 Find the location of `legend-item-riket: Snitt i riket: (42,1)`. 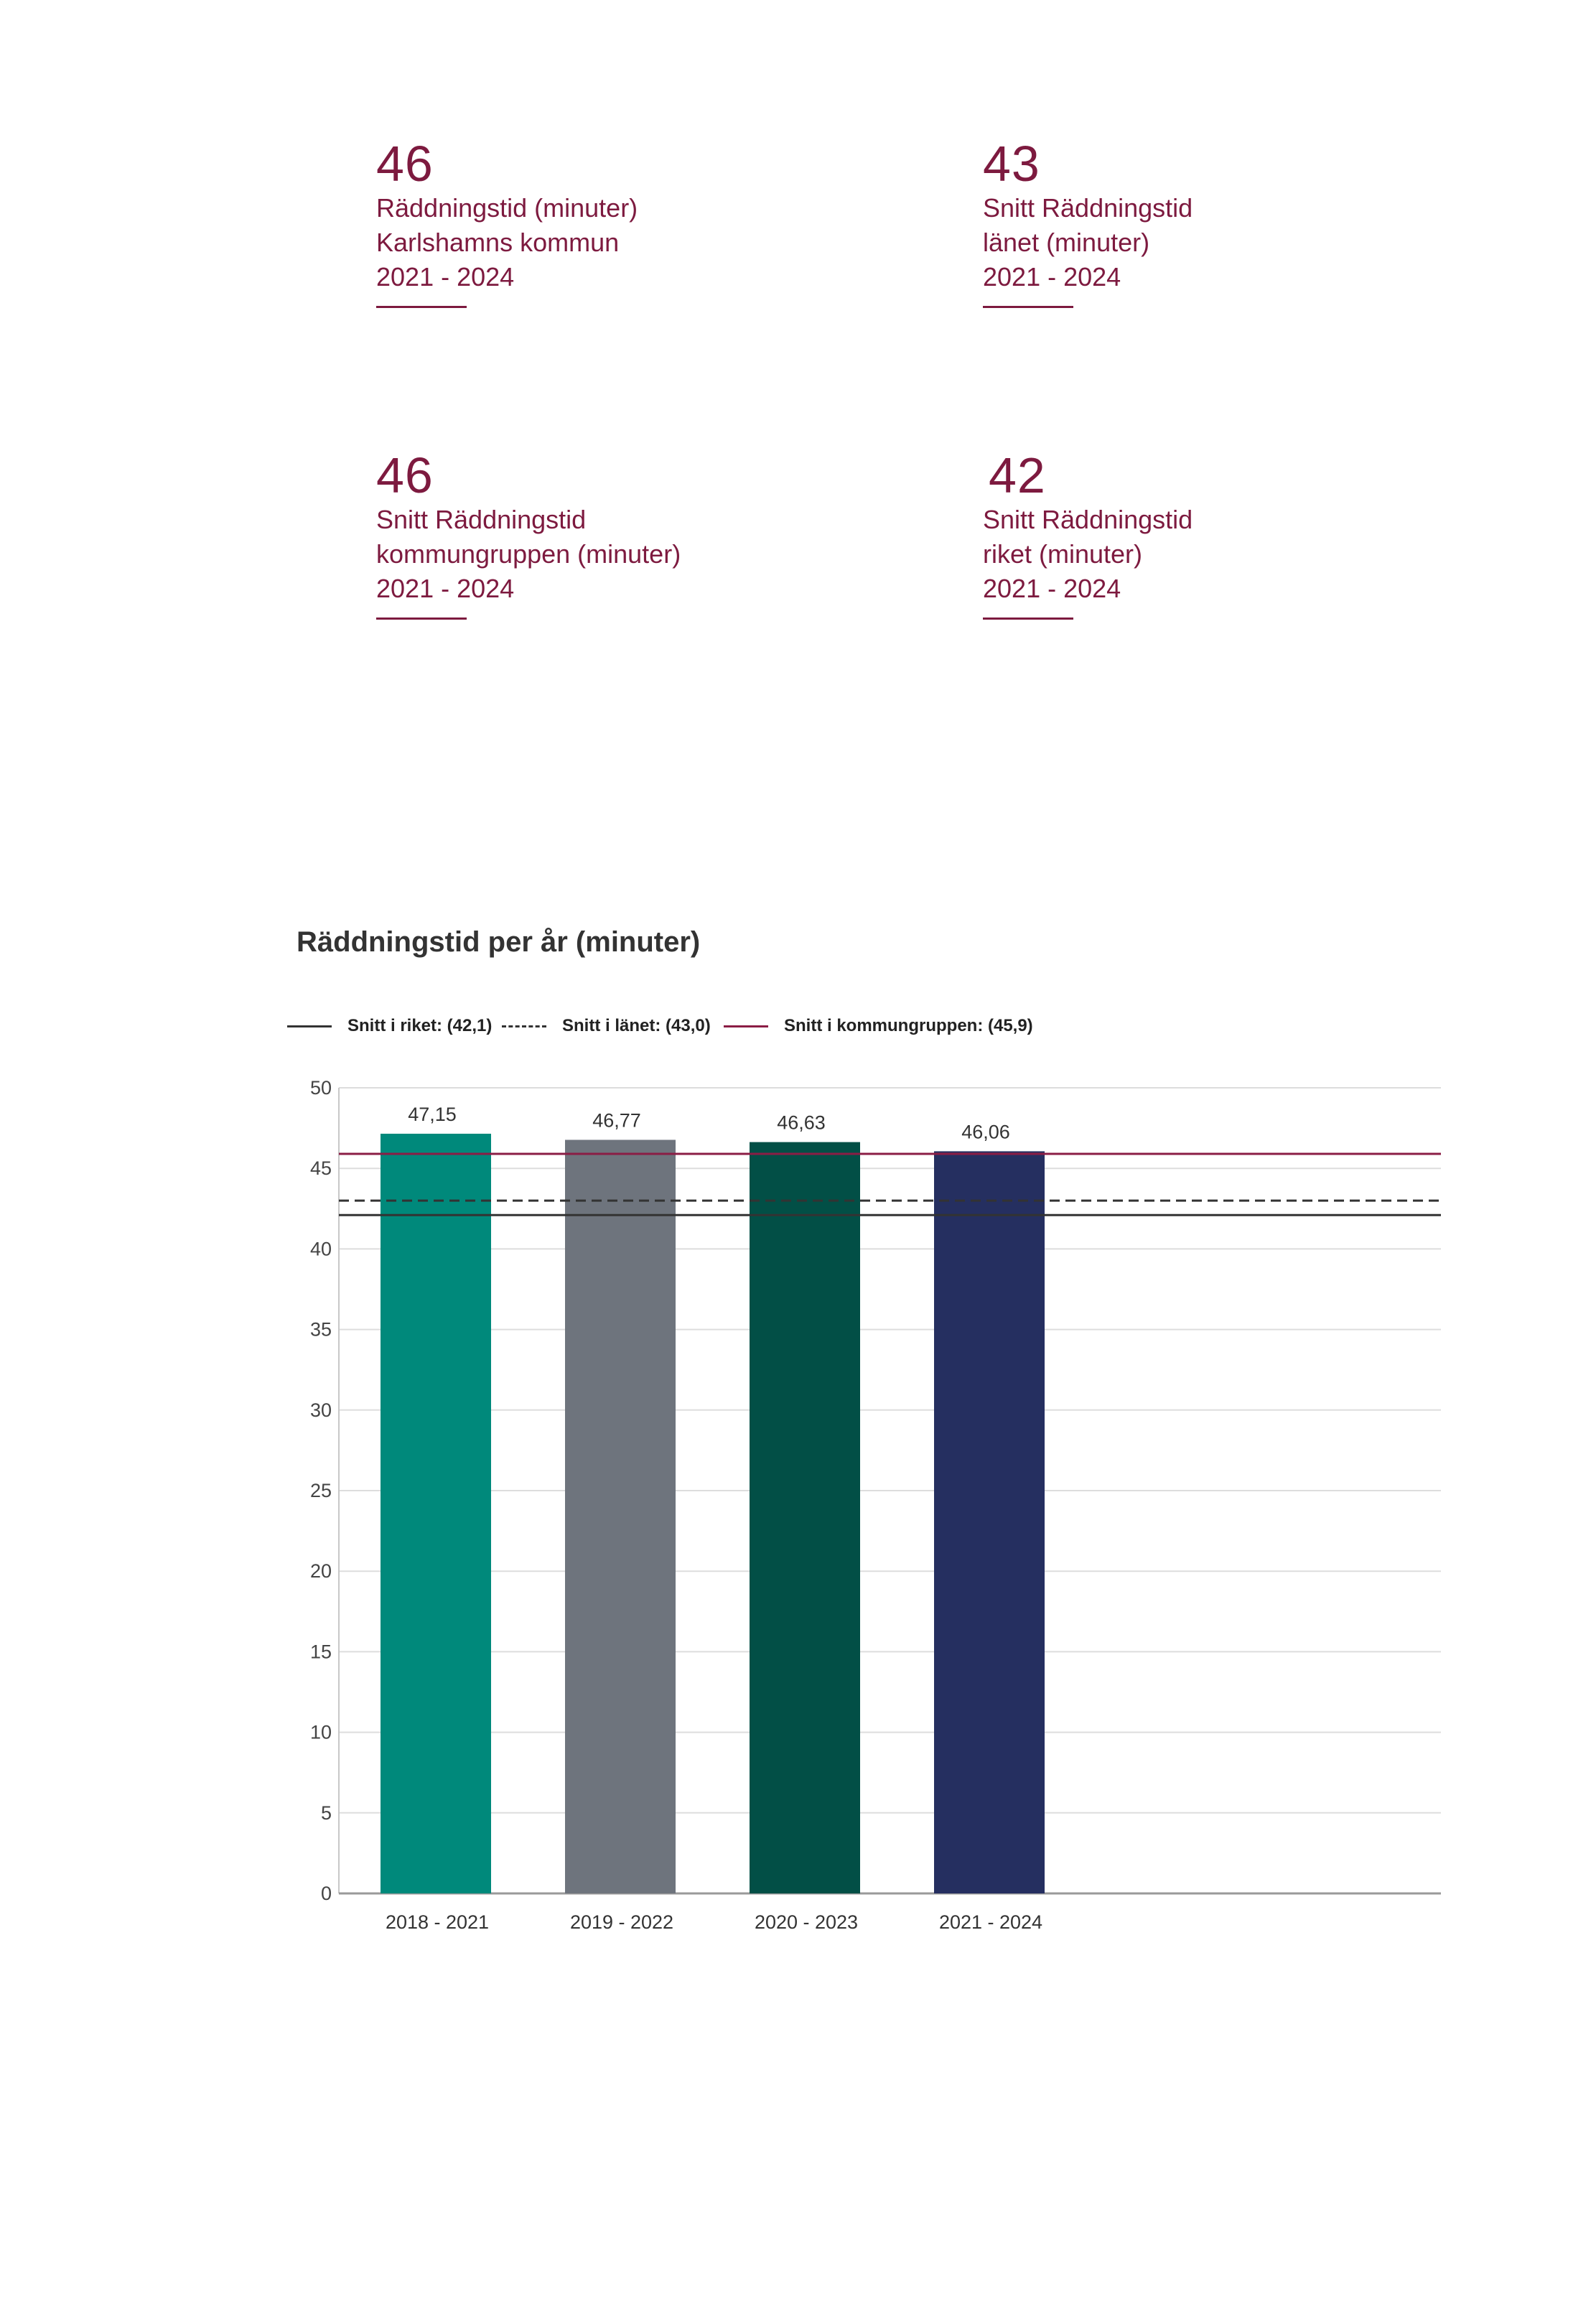

legend-item-riket: Snitt i riket: (42,1) is located at coordinates (389, 1026).